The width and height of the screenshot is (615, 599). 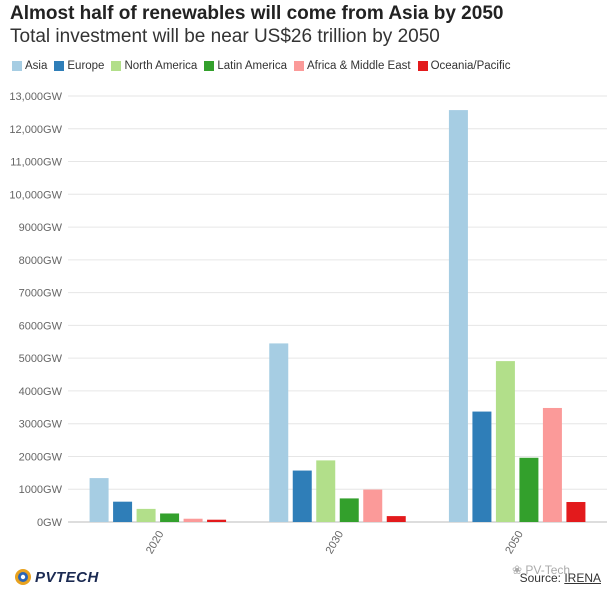 What do you see at coordinates (529, 489) in the screenshot?
I see `bar-latin-america-2050` at bounding box center [529, 489].